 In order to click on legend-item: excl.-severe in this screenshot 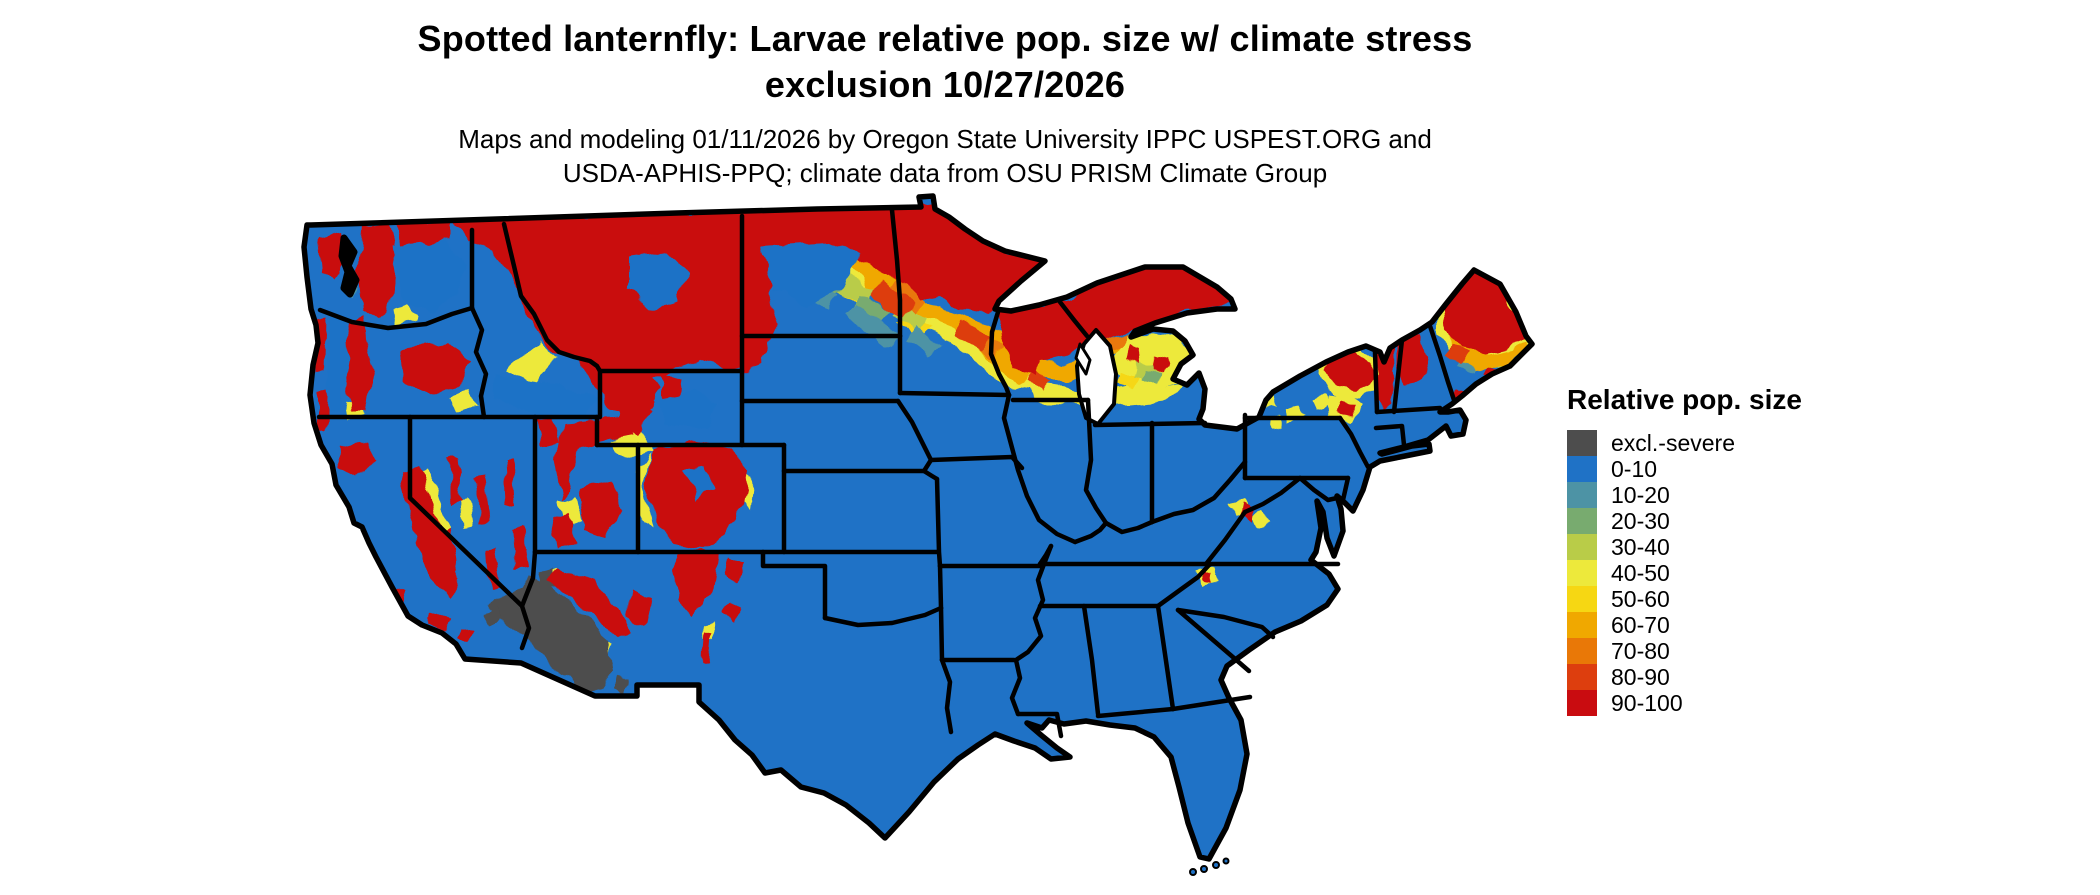, I will do `click(1717, 443)`.